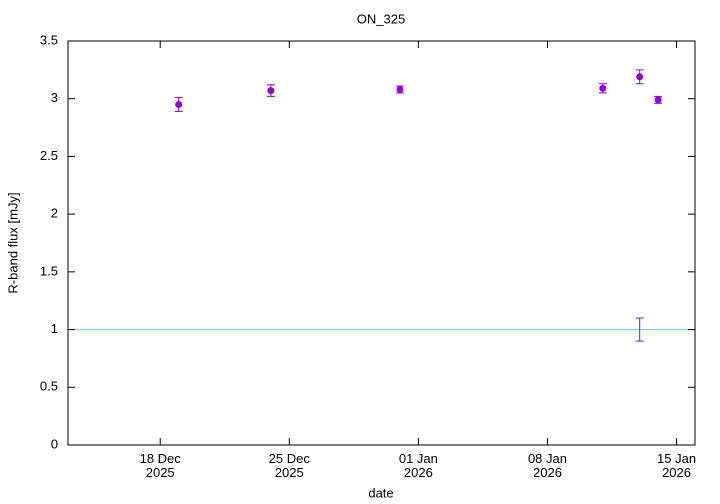  I want to click on y-axis-label: R-band flux [mJy], so click(12, 242).